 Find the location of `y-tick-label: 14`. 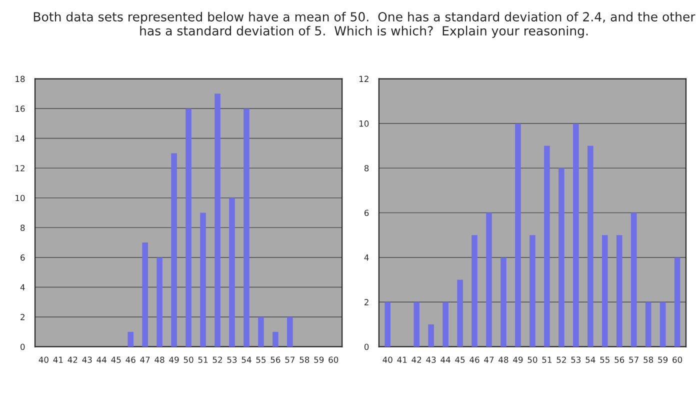

y-tick-label: 14 is located at coordinates (20, 138).